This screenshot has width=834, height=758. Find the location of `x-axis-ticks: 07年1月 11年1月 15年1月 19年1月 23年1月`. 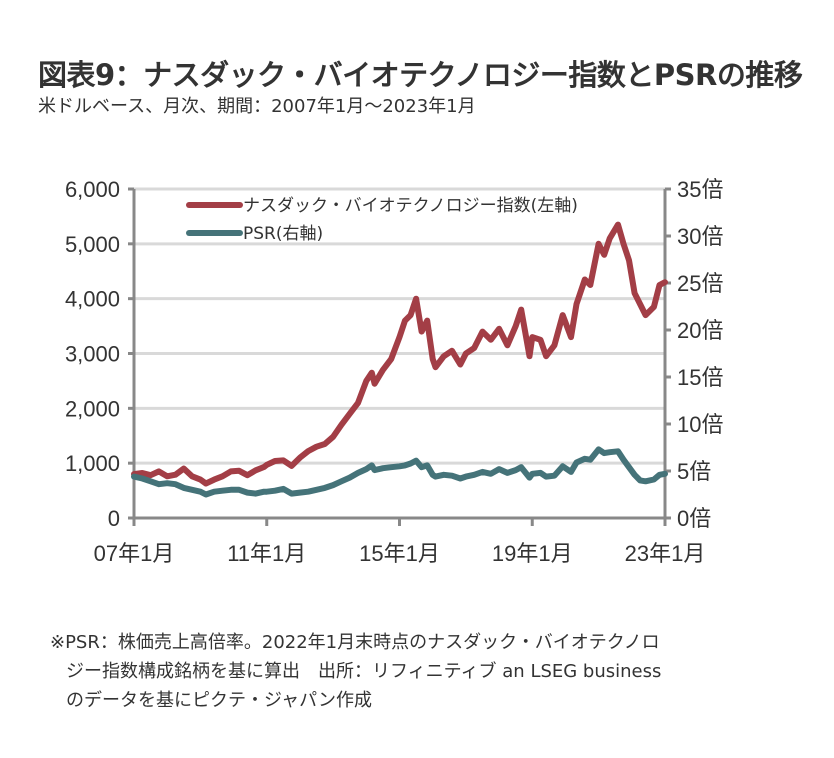

x-axis-ticks: 07年1月 11年1月 15年1月 19年1月 23年1月 is located at coordinates (400, 542).